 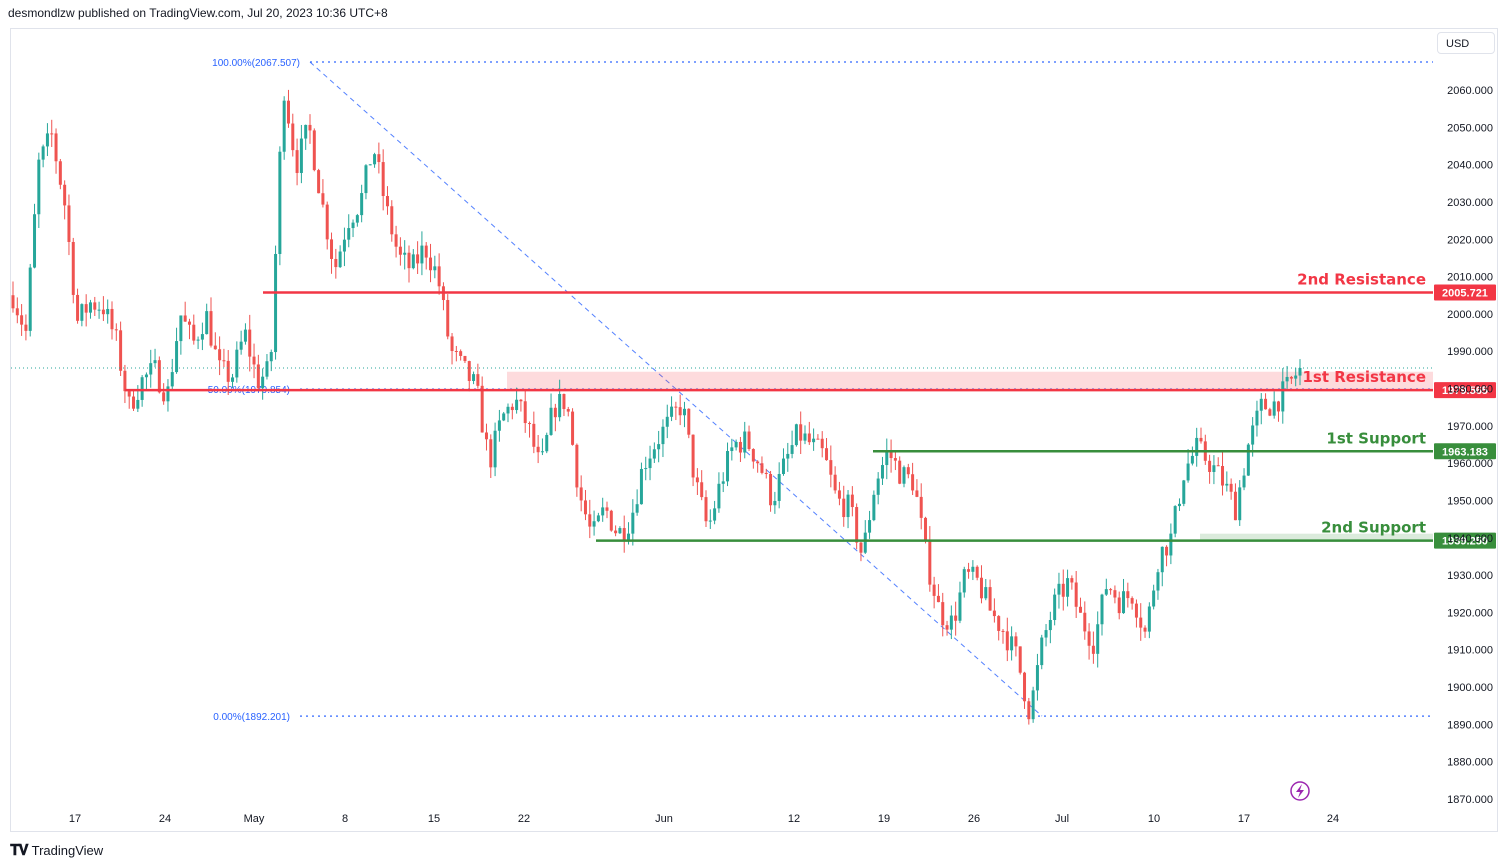 What do you see at coordinates (1465, 451) in the screenshot?
I see `price-tag: 1963.183` at bounding box center [1465, 451].